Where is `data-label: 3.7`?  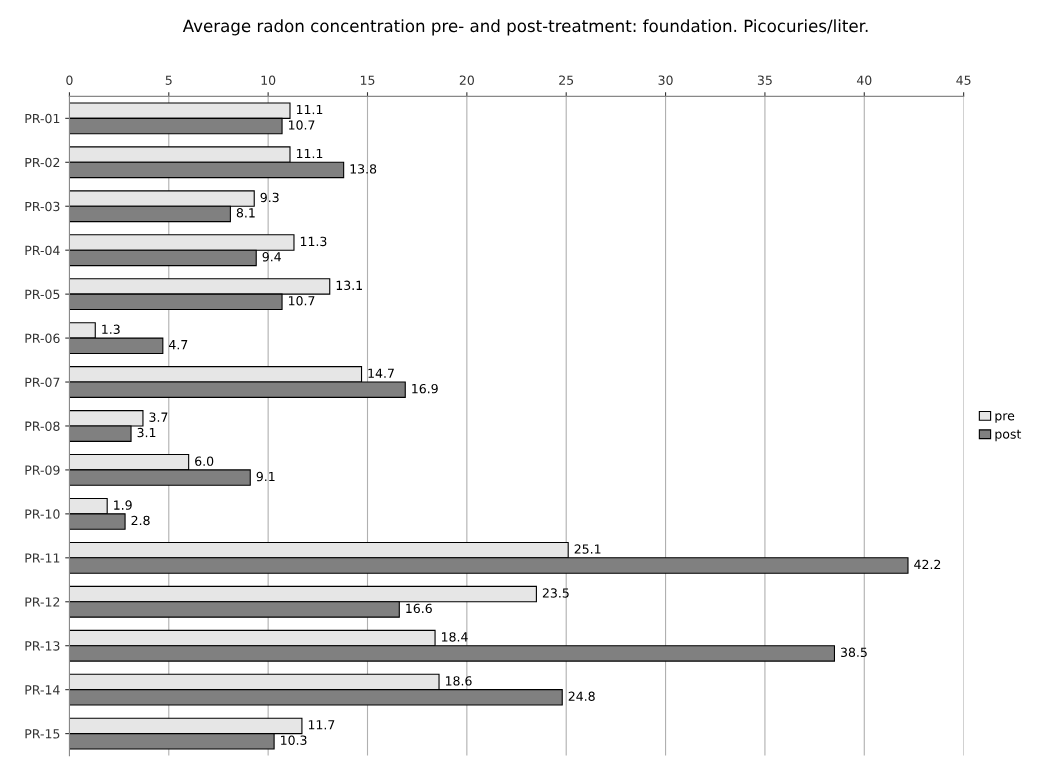
data-label: 3.7 is located at coordinates (158, 417).